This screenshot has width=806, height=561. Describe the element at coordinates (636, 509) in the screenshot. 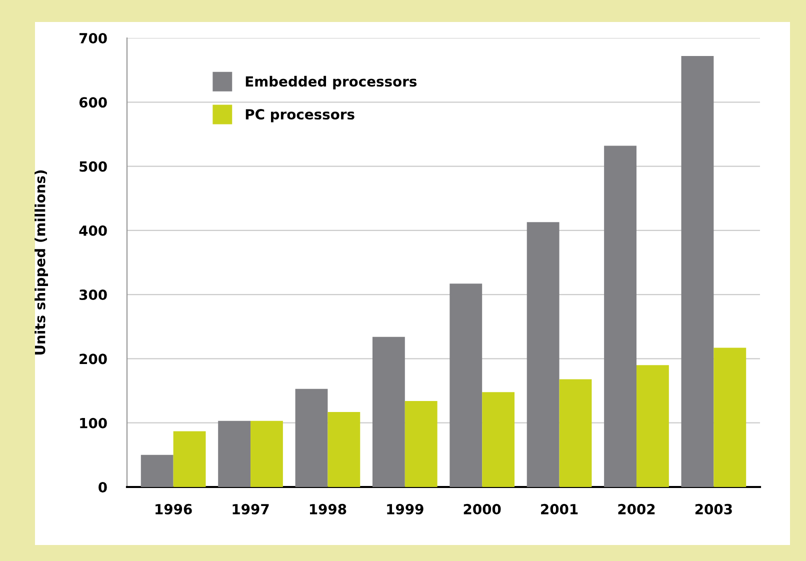

I see `x-tick-label: 2002` at that location.